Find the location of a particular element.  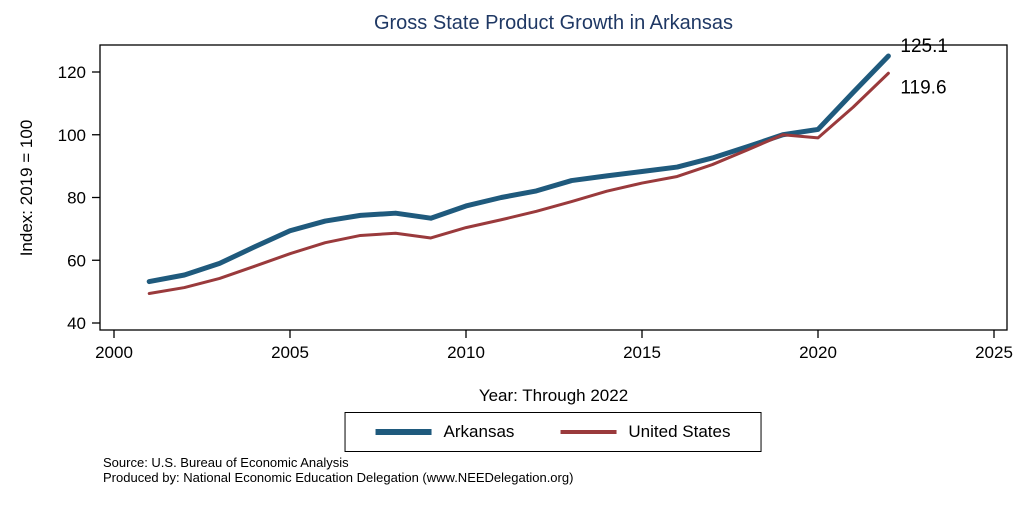

y-tick-label: 40 is located at coordinates (76, 323).